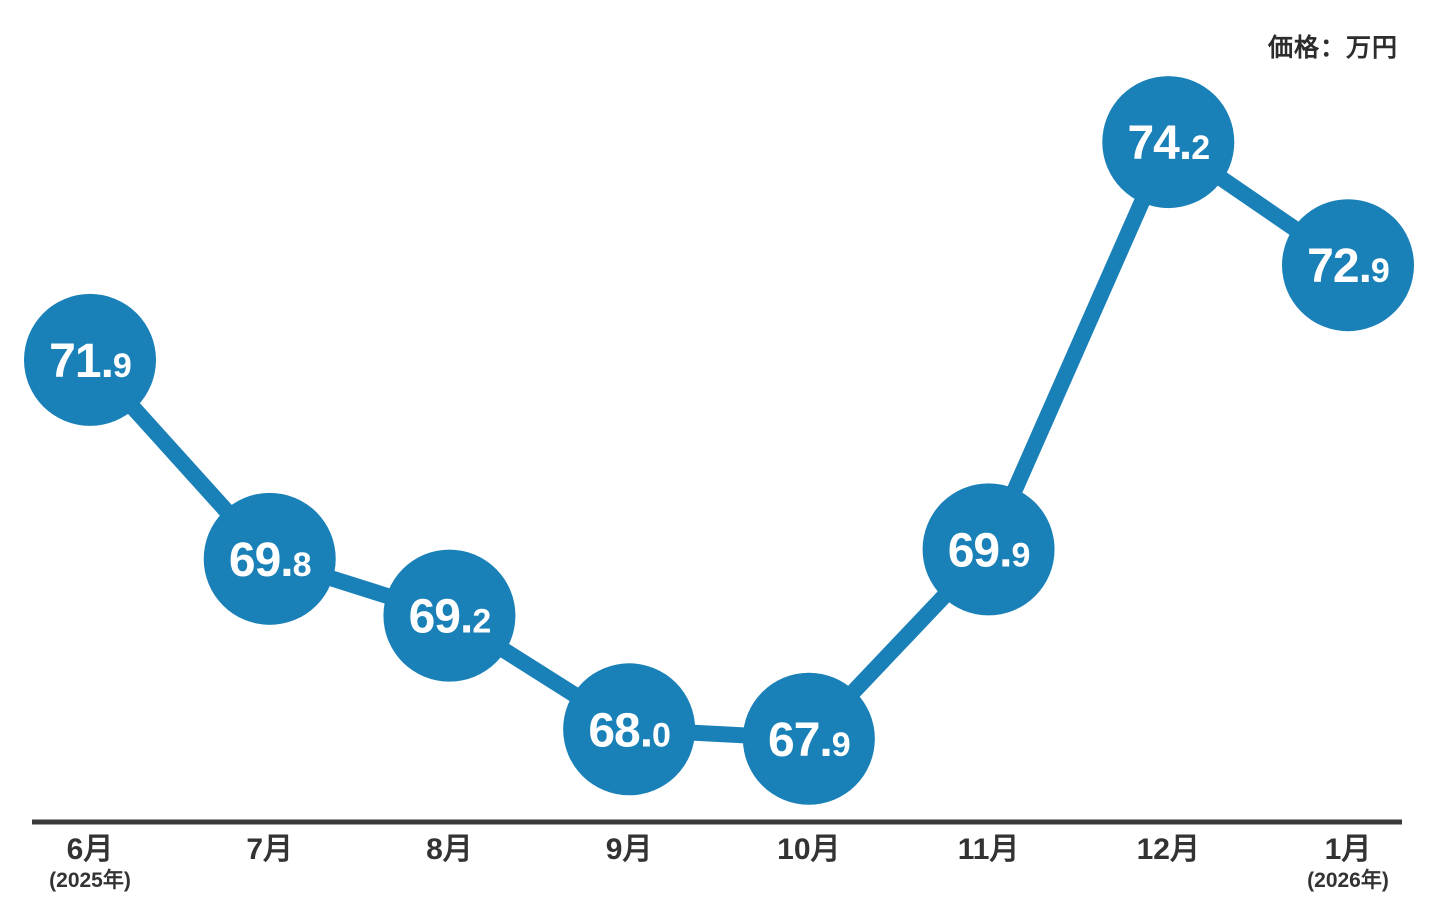  Describe the element at coordinates (808, 849) in the screenshot. I see `x-tick-label: 10月` at that location.